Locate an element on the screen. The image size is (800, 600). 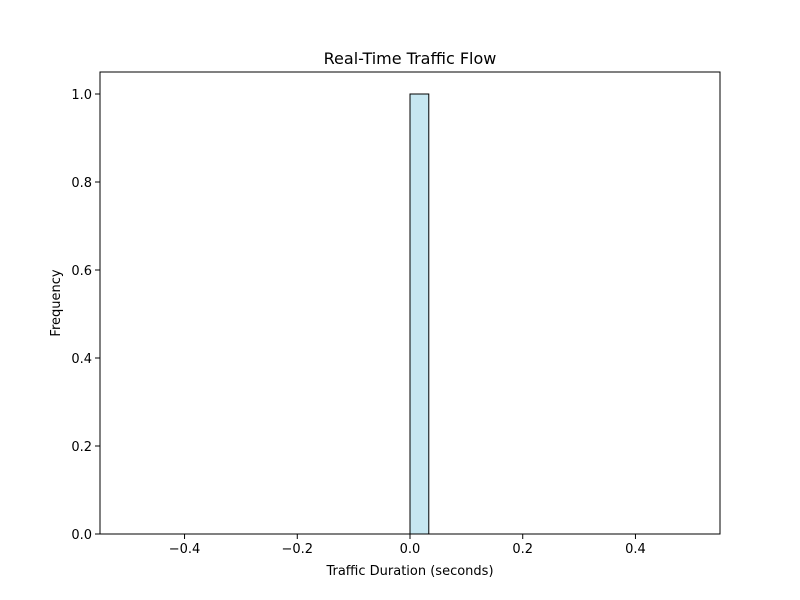
y-tick-label: 0.4 is located at coordinates (81, 359).